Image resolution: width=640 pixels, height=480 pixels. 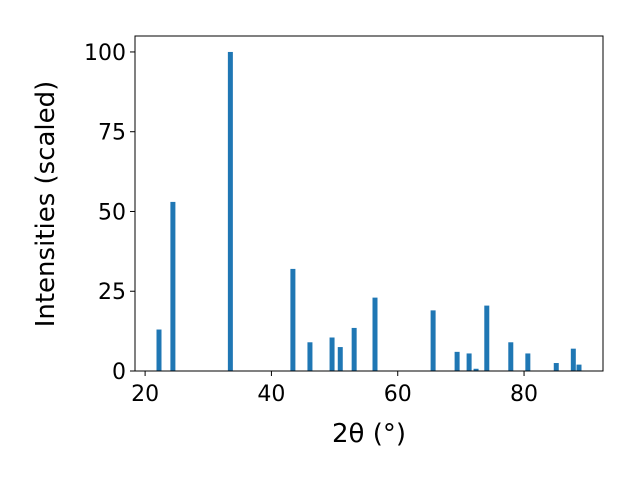 I want to click on x-tick-label: 80, so click(x=524, y=394).